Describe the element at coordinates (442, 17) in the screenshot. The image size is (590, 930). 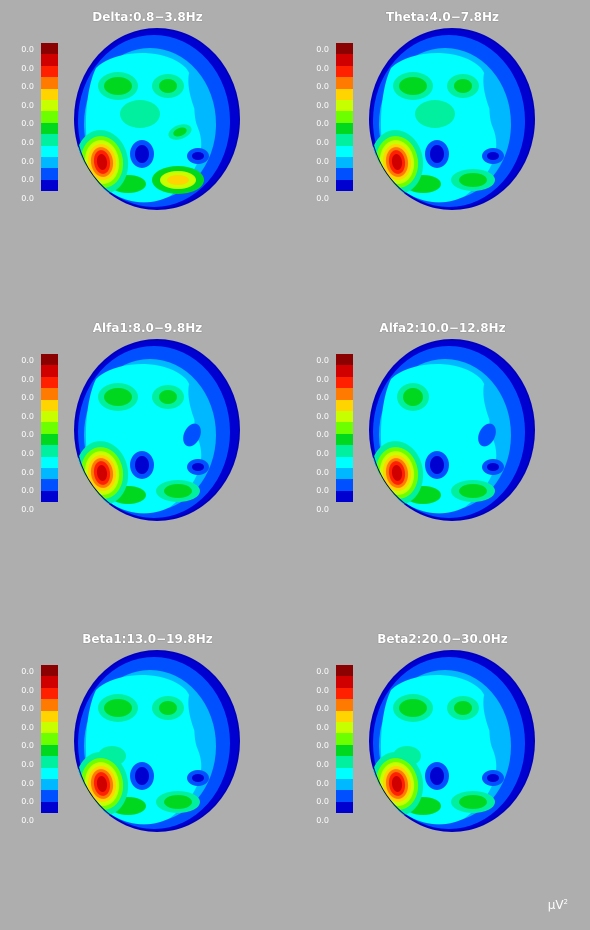
I see `panel-title: Theta:4.0−7.8Hz` at that location.